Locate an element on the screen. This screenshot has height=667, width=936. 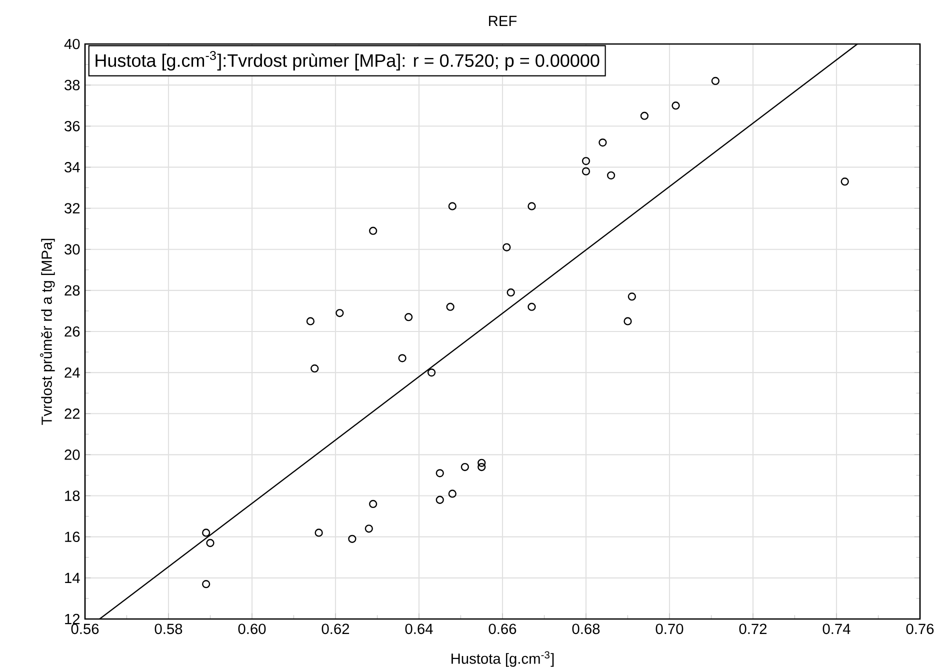
y-tick-label: 14 is located at coordinates (72, 577).